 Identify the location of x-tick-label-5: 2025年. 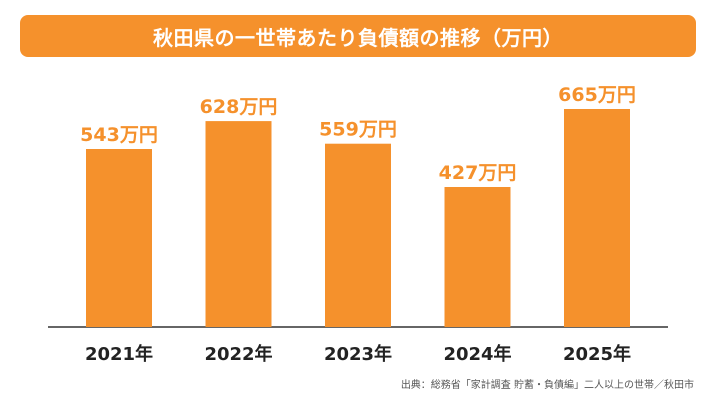
(597, 354).